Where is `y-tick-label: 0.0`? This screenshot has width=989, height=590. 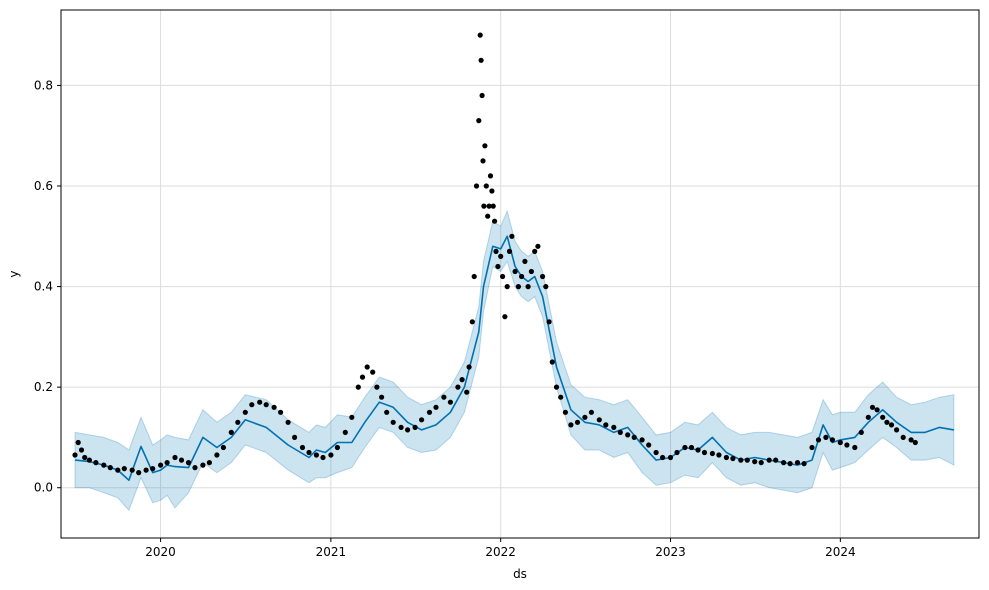
y-tick-label: 0.0 is located at coordinates (43, 488).